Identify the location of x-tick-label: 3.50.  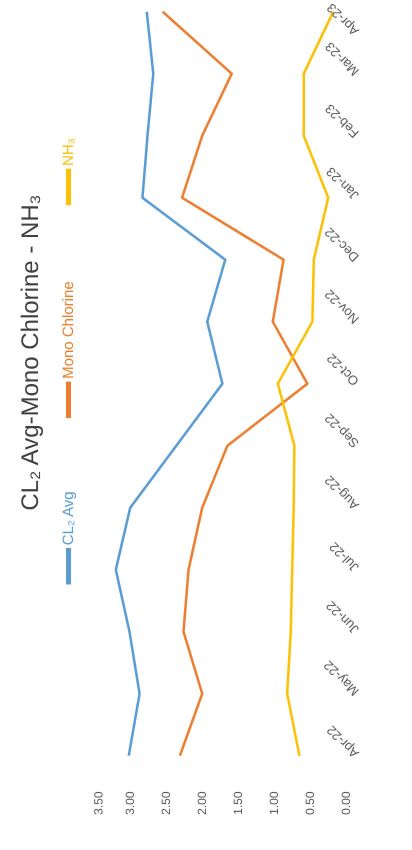
(99, 803).